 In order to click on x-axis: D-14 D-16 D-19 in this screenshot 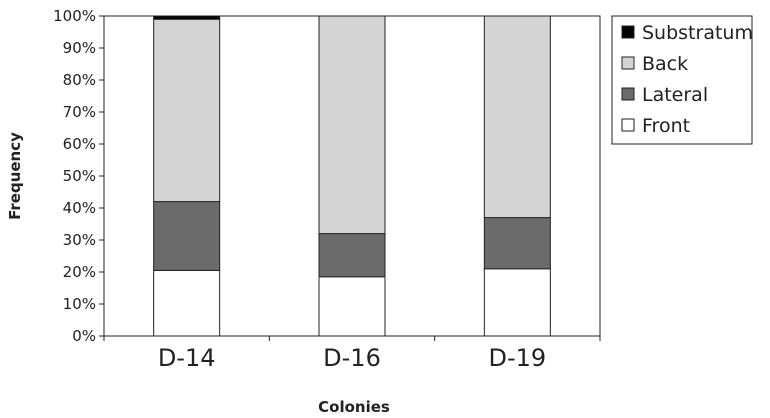, I will do `click(352, 354)`.